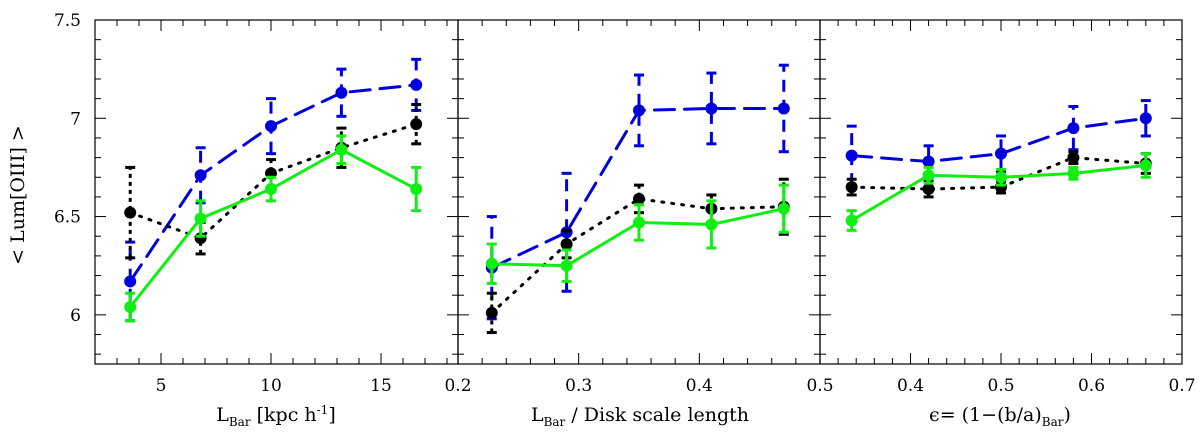  I want to click on x-tick-label: 10, so click(271, 386).